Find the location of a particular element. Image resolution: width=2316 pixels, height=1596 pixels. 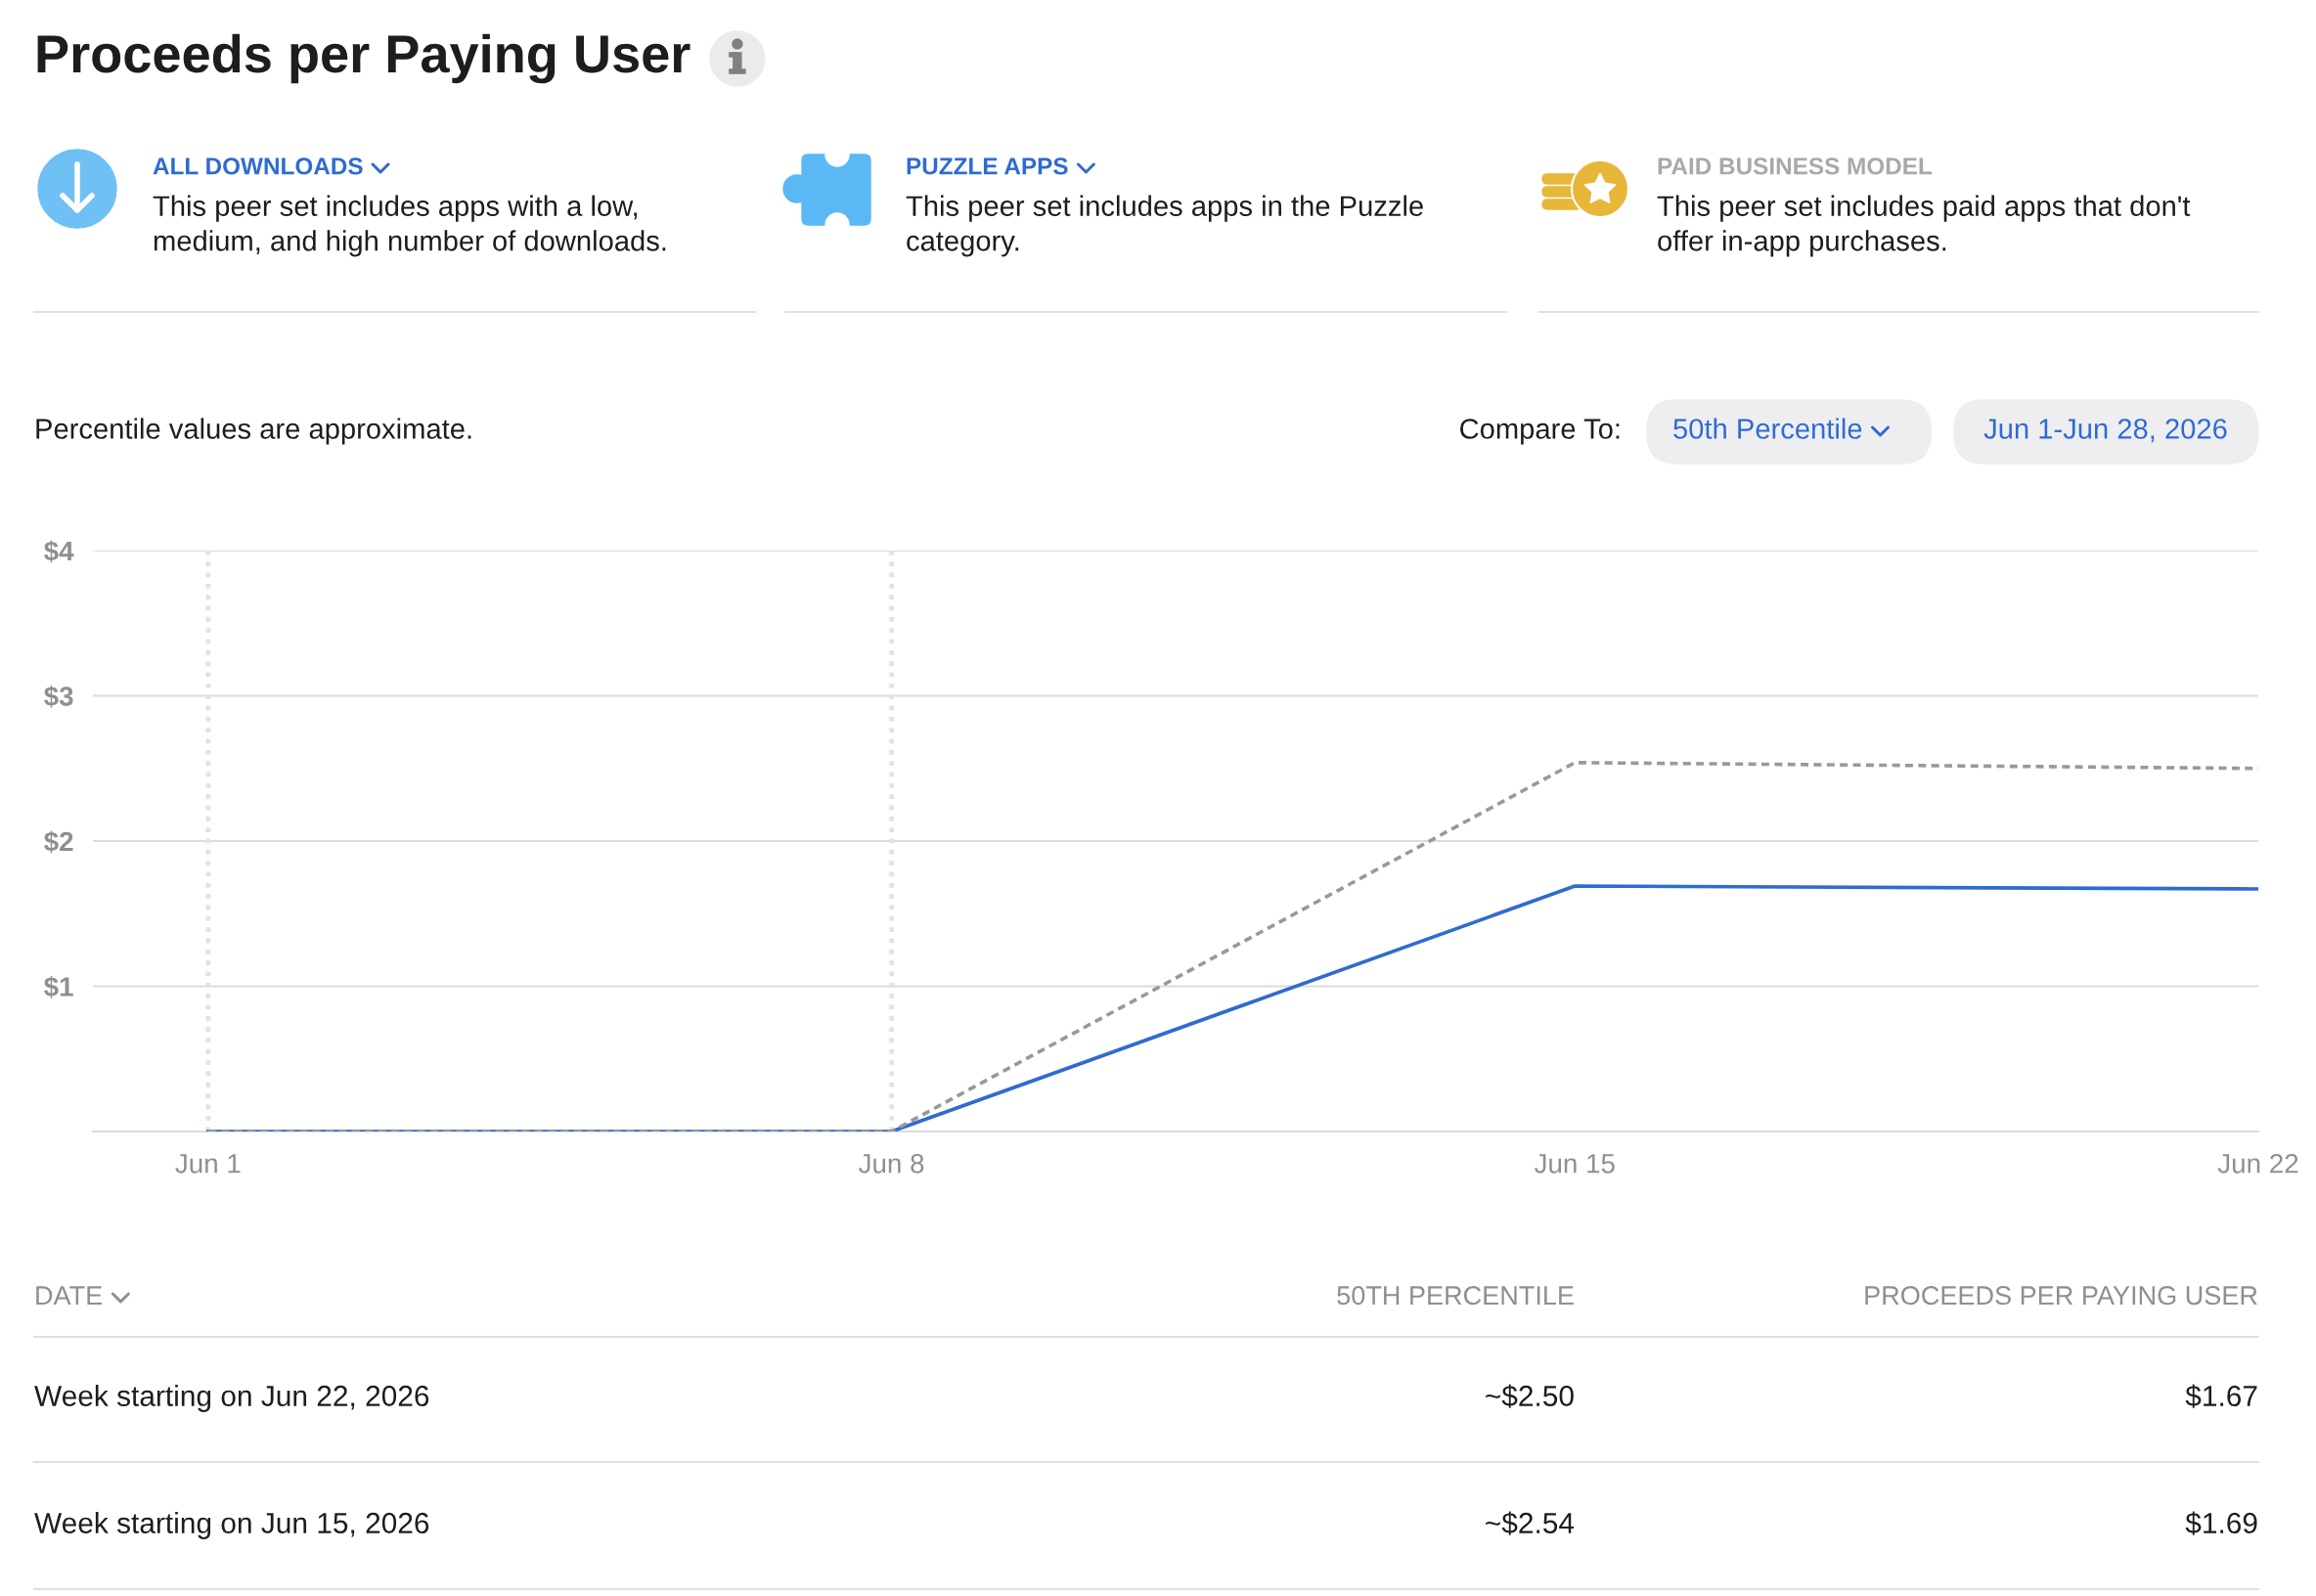

text: Week starting on Jun 15, 2026 is located at coordinates (231, 1525).